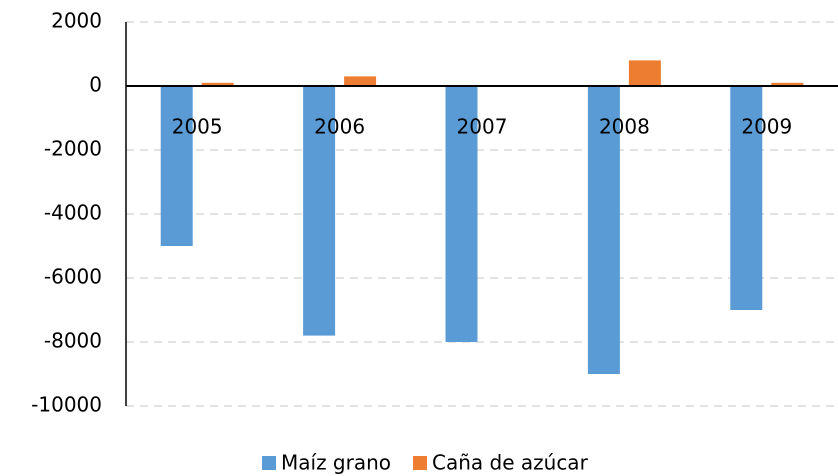 This screenshot has height=476, width=838. I want to click on y-tick-label: -6000, so click(73, 277).